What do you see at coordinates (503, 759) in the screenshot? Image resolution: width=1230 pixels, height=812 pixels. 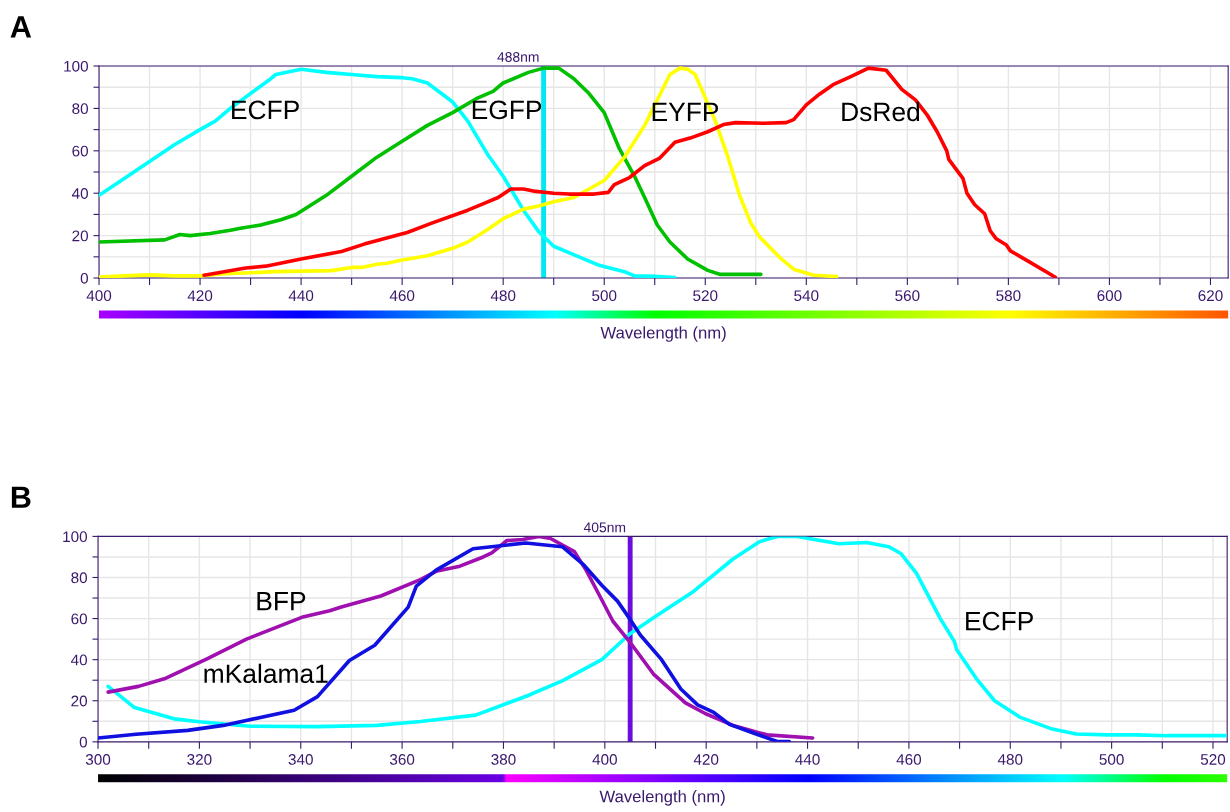 I see `x-tick-label: 380` at bounding box center [503, 759].